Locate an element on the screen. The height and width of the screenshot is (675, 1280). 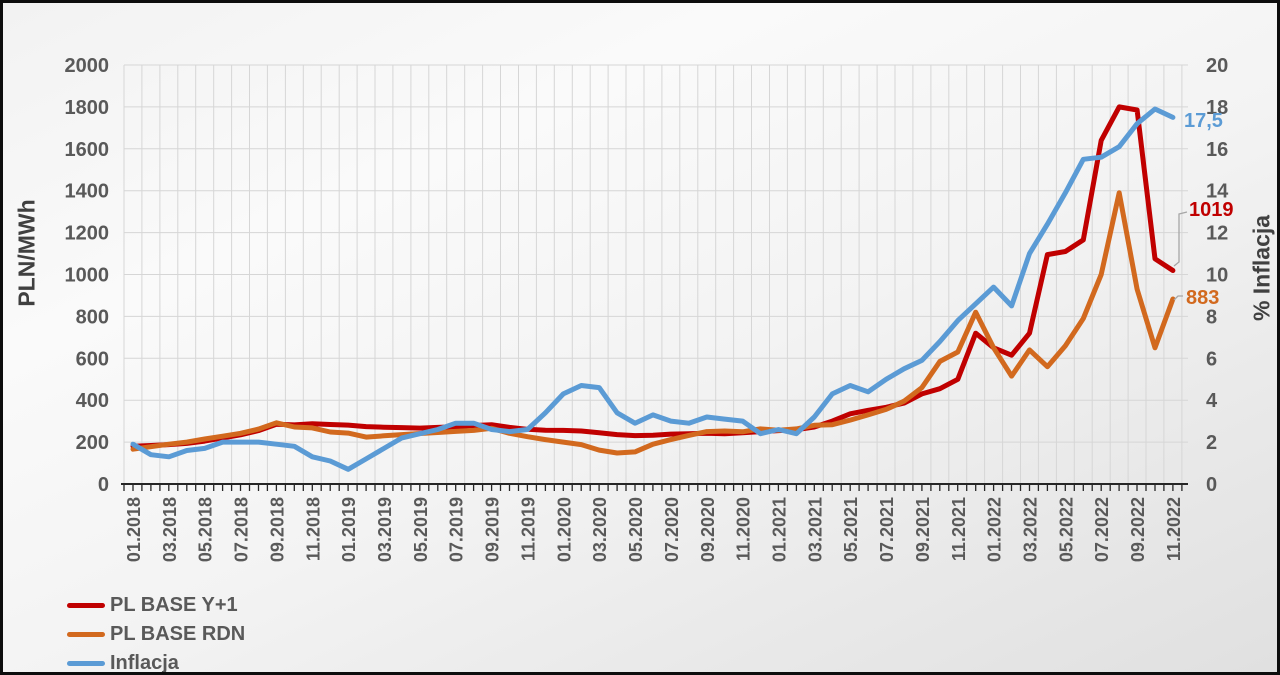
svg-text: 10 is located at coordinates (1217, 276).